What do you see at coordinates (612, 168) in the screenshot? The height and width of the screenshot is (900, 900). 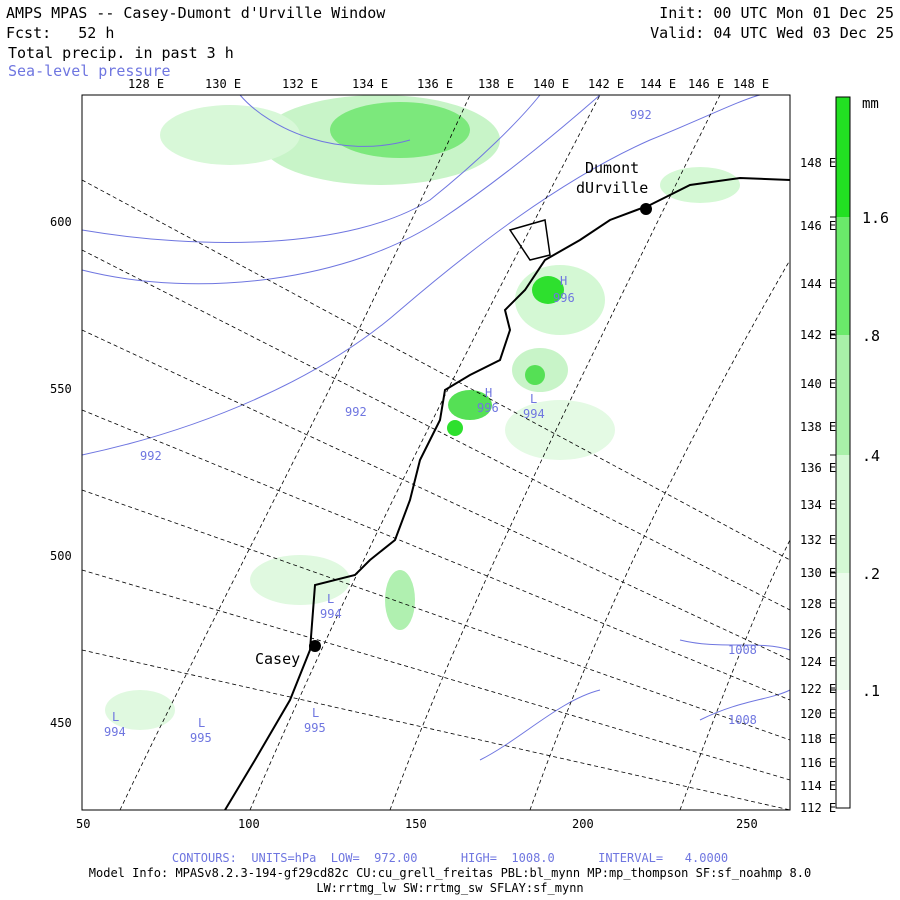 I see `dumont-label: Dumont` at bounding box center [612, 168].